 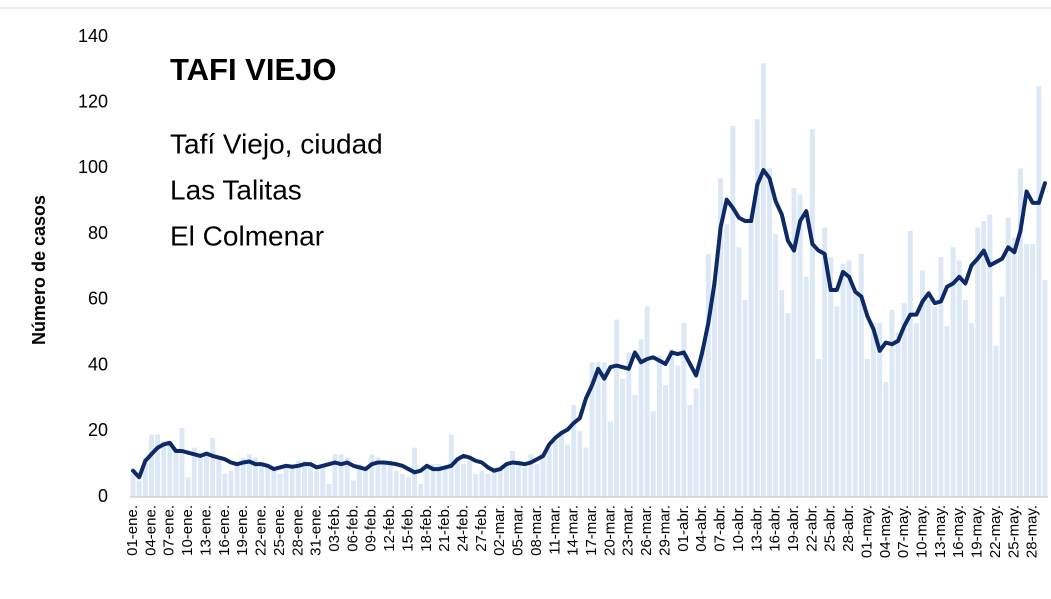 I want to click on x-tick-label: 28-abr., so click(x=848, y=528).